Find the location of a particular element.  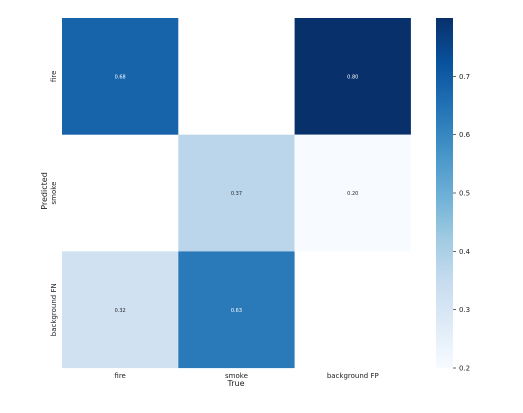

x-axis-ticks: fire smoke background FP is located at coordinates (246, 376).